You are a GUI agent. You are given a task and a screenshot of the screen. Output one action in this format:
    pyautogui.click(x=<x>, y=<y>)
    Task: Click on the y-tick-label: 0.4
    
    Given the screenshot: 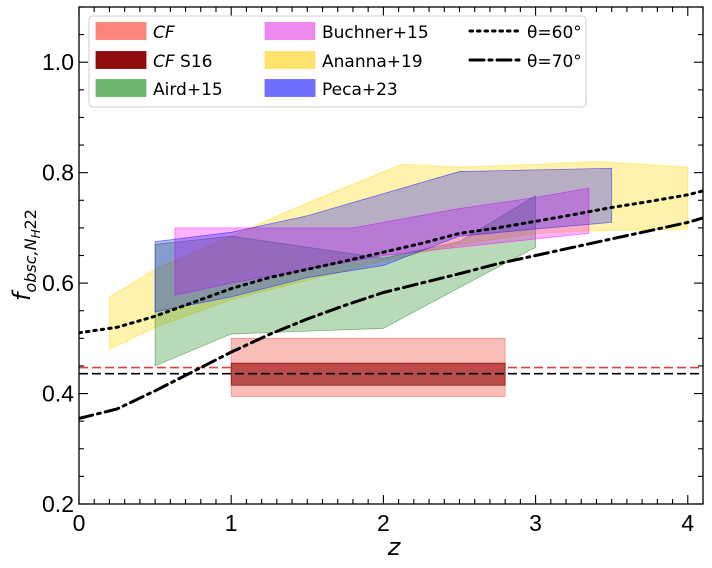 What is the action you would take?
    pyautogui.click(x=58, y=394)
    